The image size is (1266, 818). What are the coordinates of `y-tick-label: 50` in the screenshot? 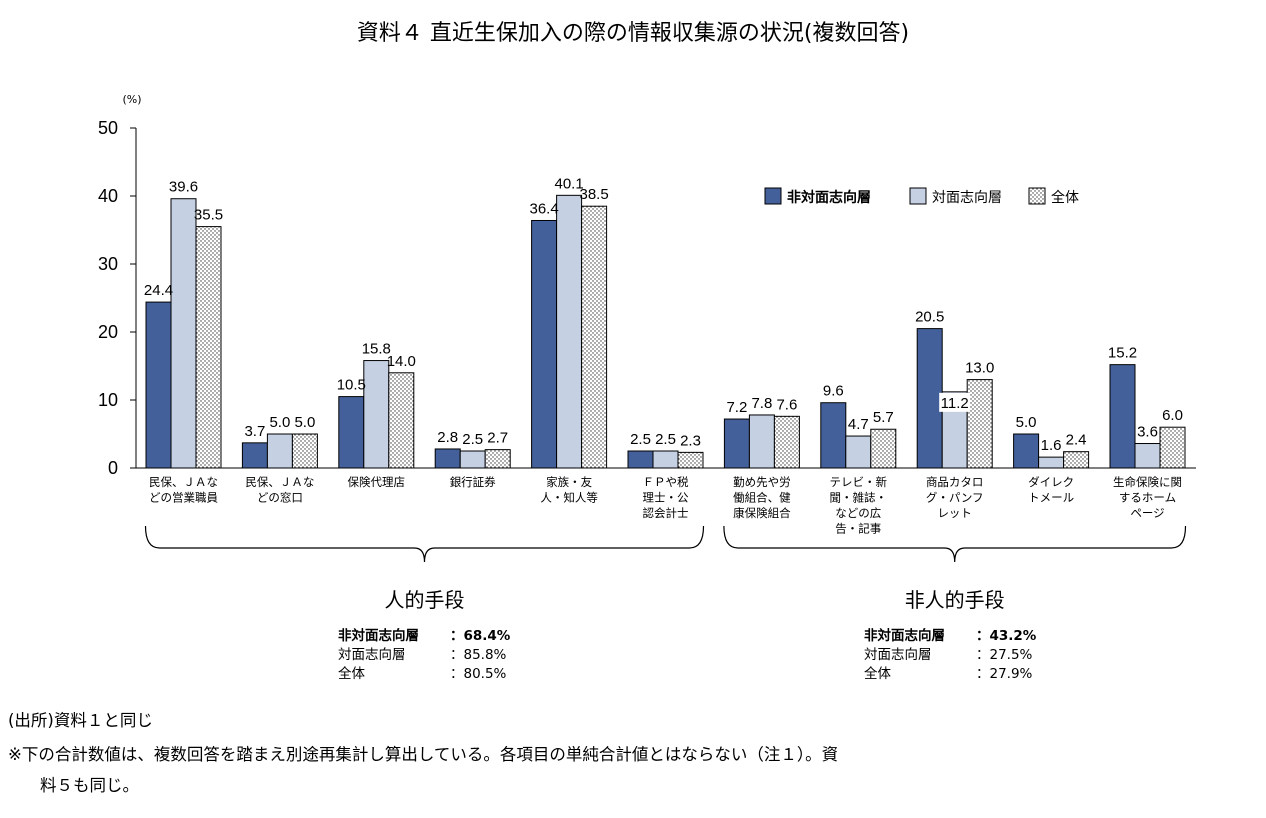 It's located at (108, 128).